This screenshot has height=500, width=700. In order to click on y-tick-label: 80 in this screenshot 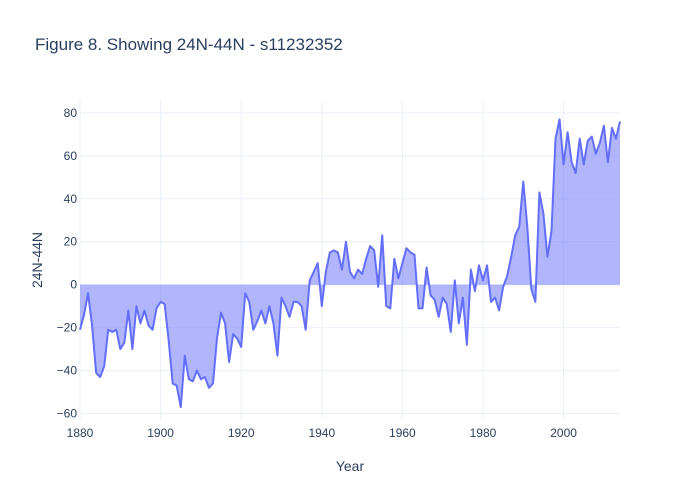, I will do `click(71, 113)`.